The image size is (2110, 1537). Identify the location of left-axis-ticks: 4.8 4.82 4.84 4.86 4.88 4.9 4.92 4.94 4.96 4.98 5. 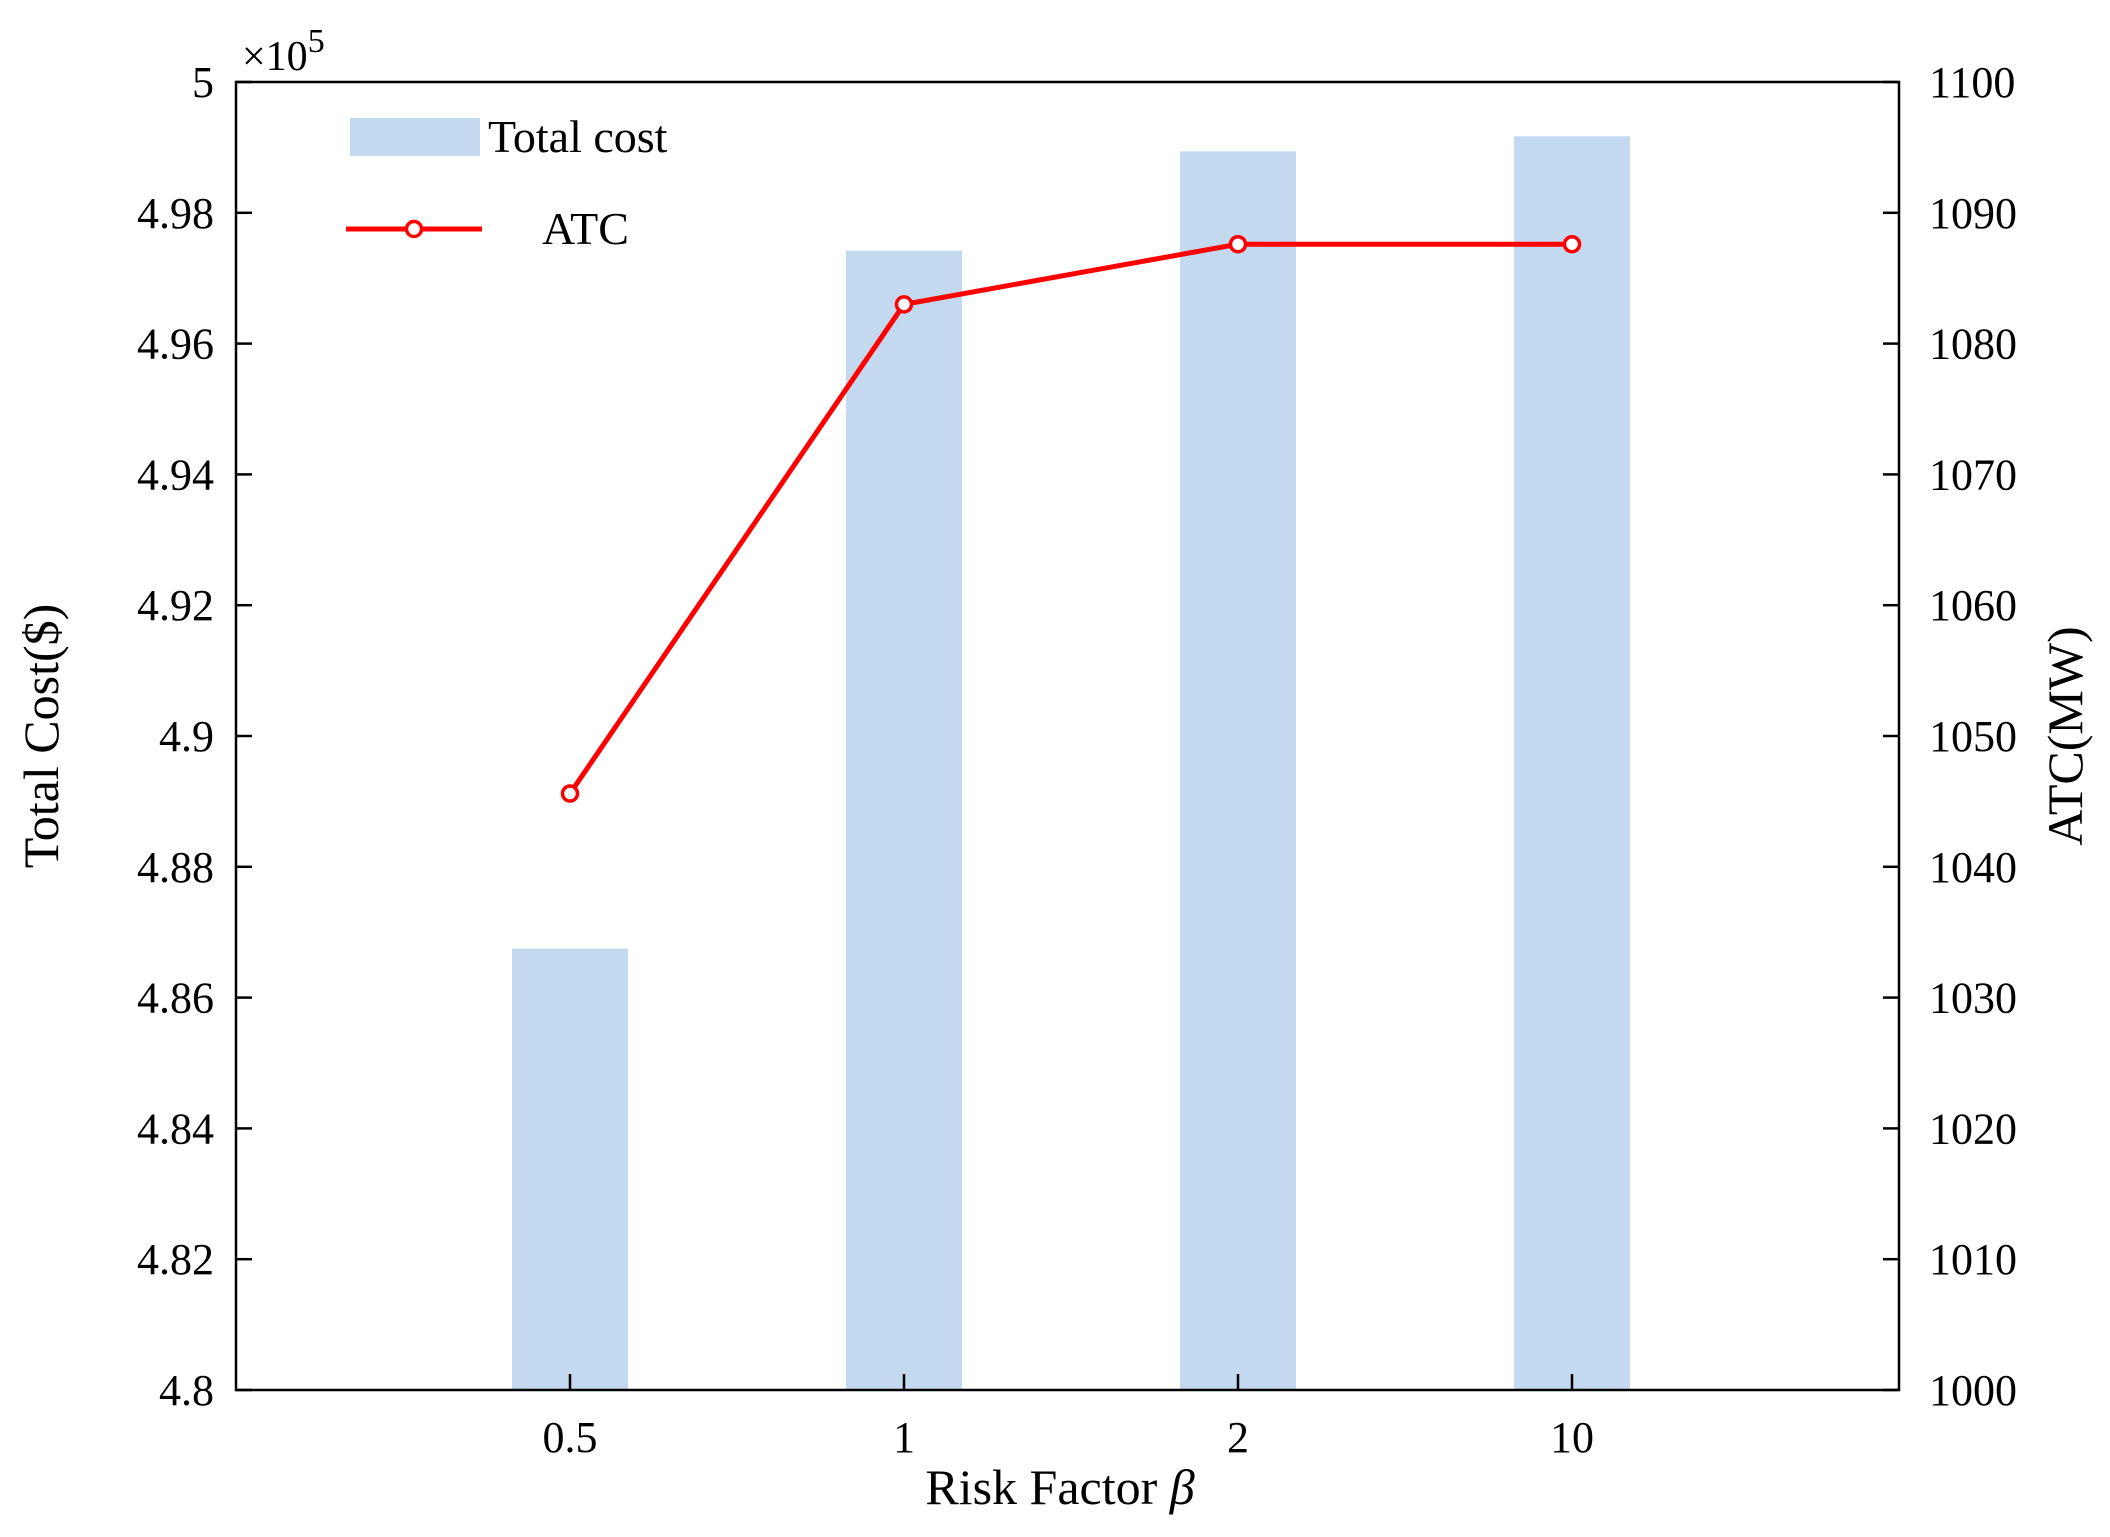
(194, 736).